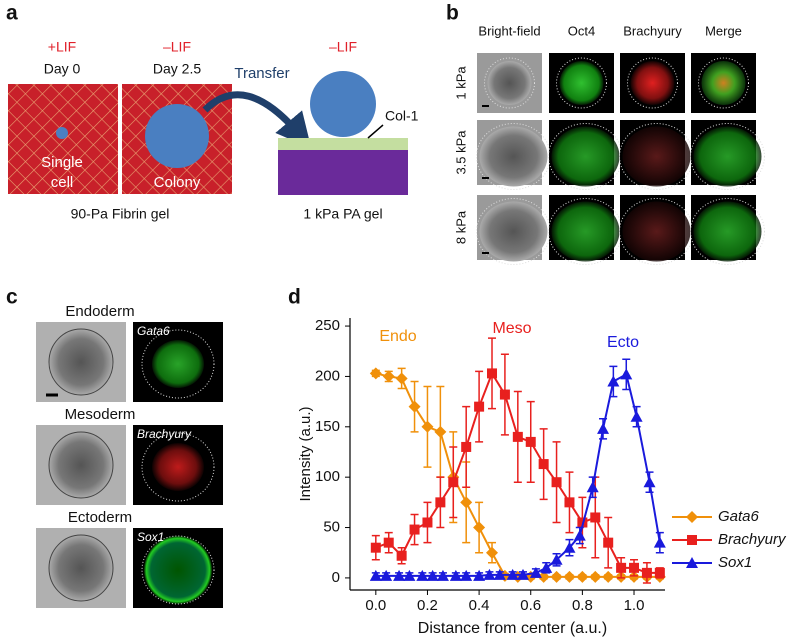 The width and height of the screenshot is (788, 640). I want to click on coating, so click(343, 144).